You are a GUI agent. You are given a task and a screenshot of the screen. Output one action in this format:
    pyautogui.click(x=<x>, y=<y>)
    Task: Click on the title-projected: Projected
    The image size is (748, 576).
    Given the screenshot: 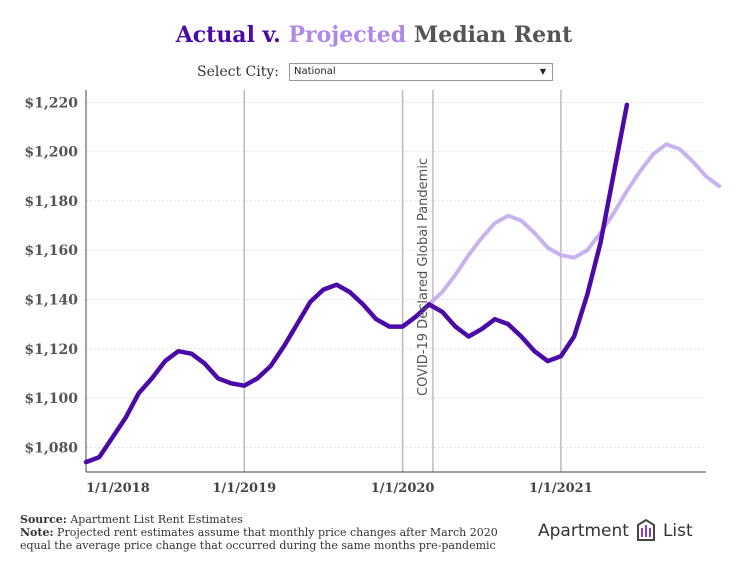 What is the action you would take?
    pyautogui.click(x=347, y=35)
    